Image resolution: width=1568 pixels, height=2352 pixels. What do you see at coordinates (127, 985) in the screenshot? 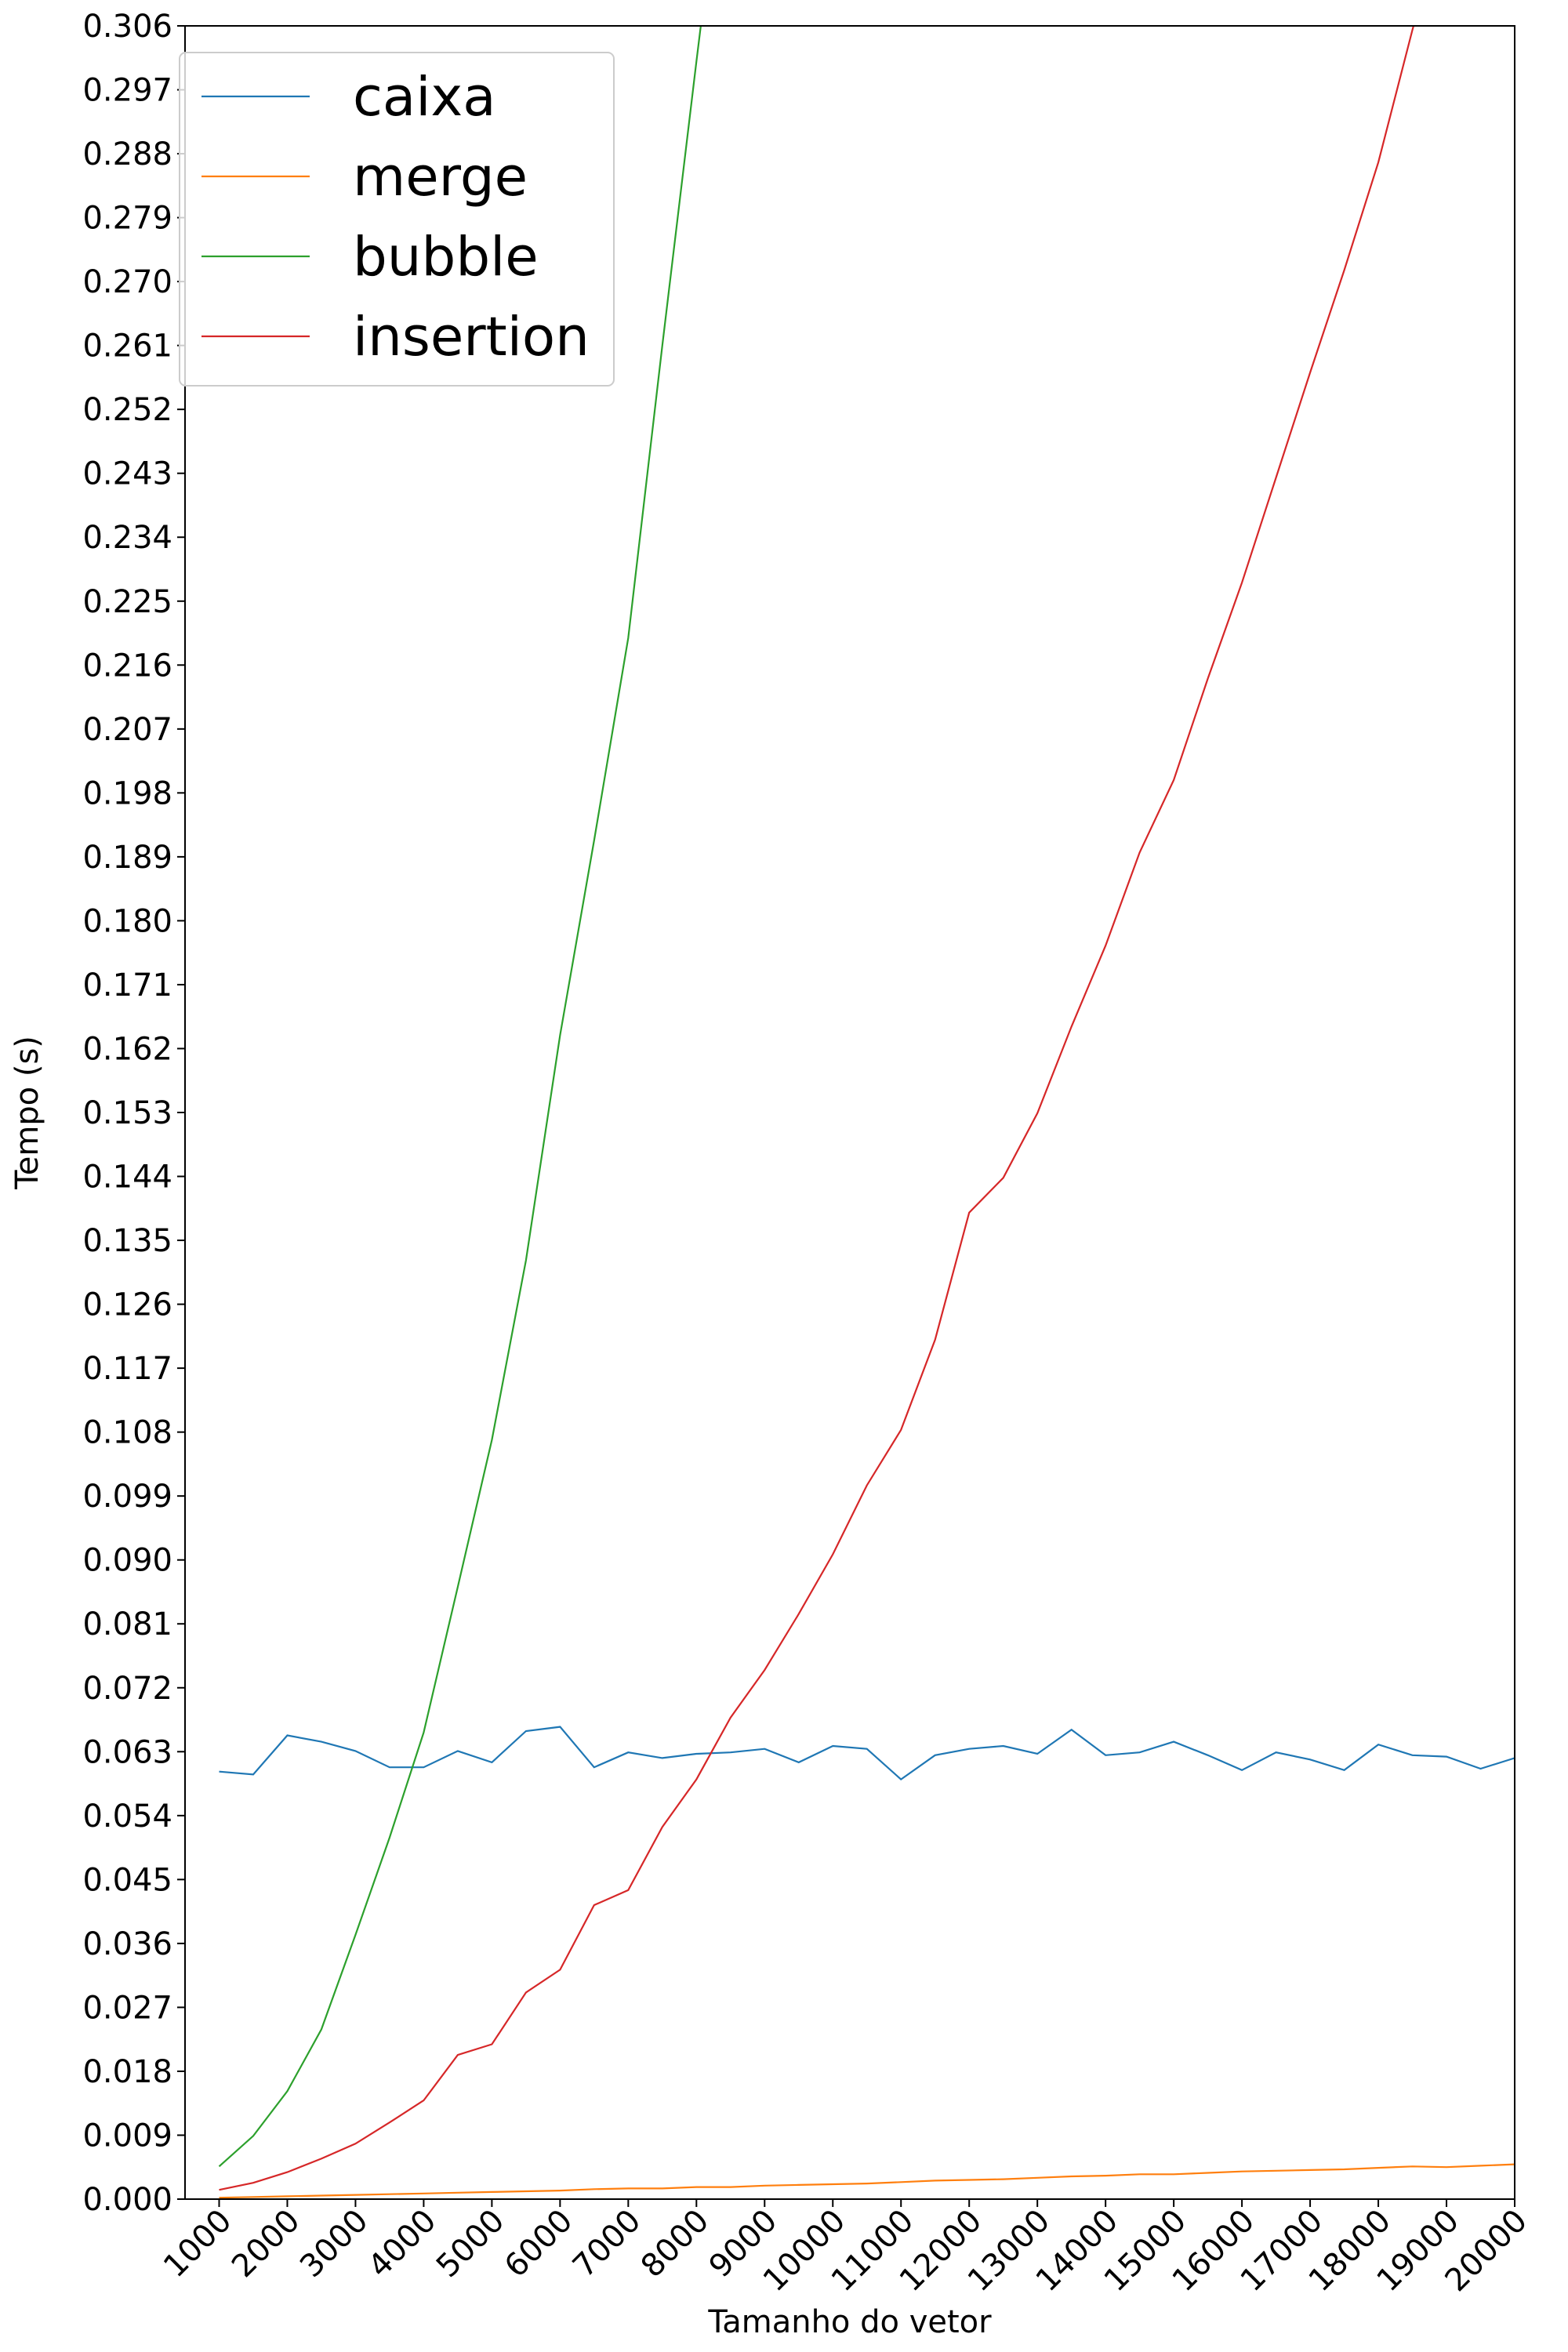
I see `y-tick-label: 0.171` at bounding box center [127, 985].